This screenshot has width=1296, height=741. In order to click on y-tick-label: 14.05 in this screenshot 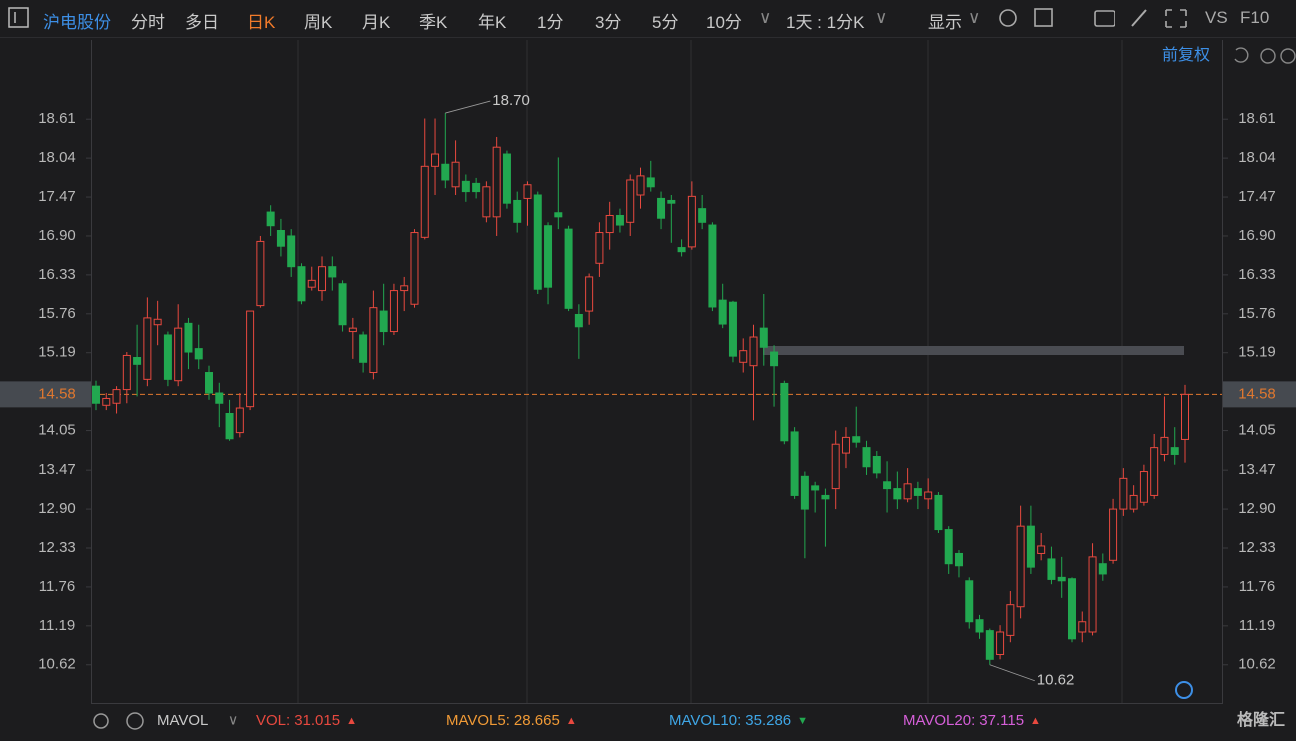, I will do `click(57, 430)`.